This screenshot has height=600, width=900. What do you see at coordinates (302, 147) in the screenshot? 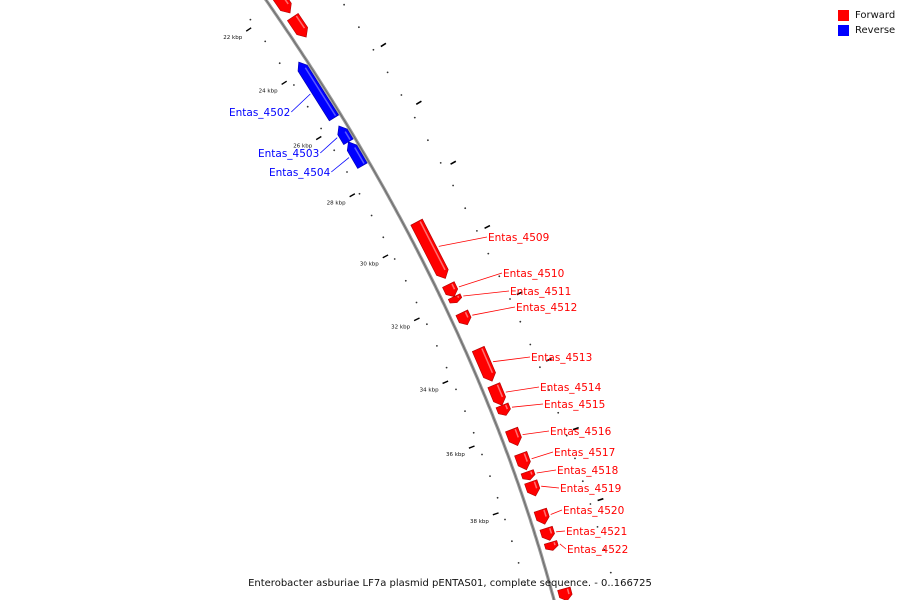
I see `tick-label: 26 kbp` at bounding box center [302, 147].